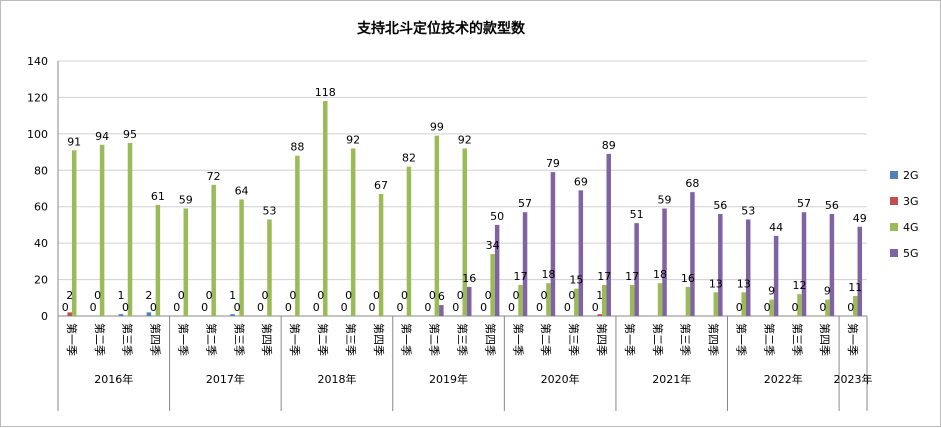 The width and height of the screenshot is (941, 428). I want to click on data-label-5G: 6, so click(441, 296).